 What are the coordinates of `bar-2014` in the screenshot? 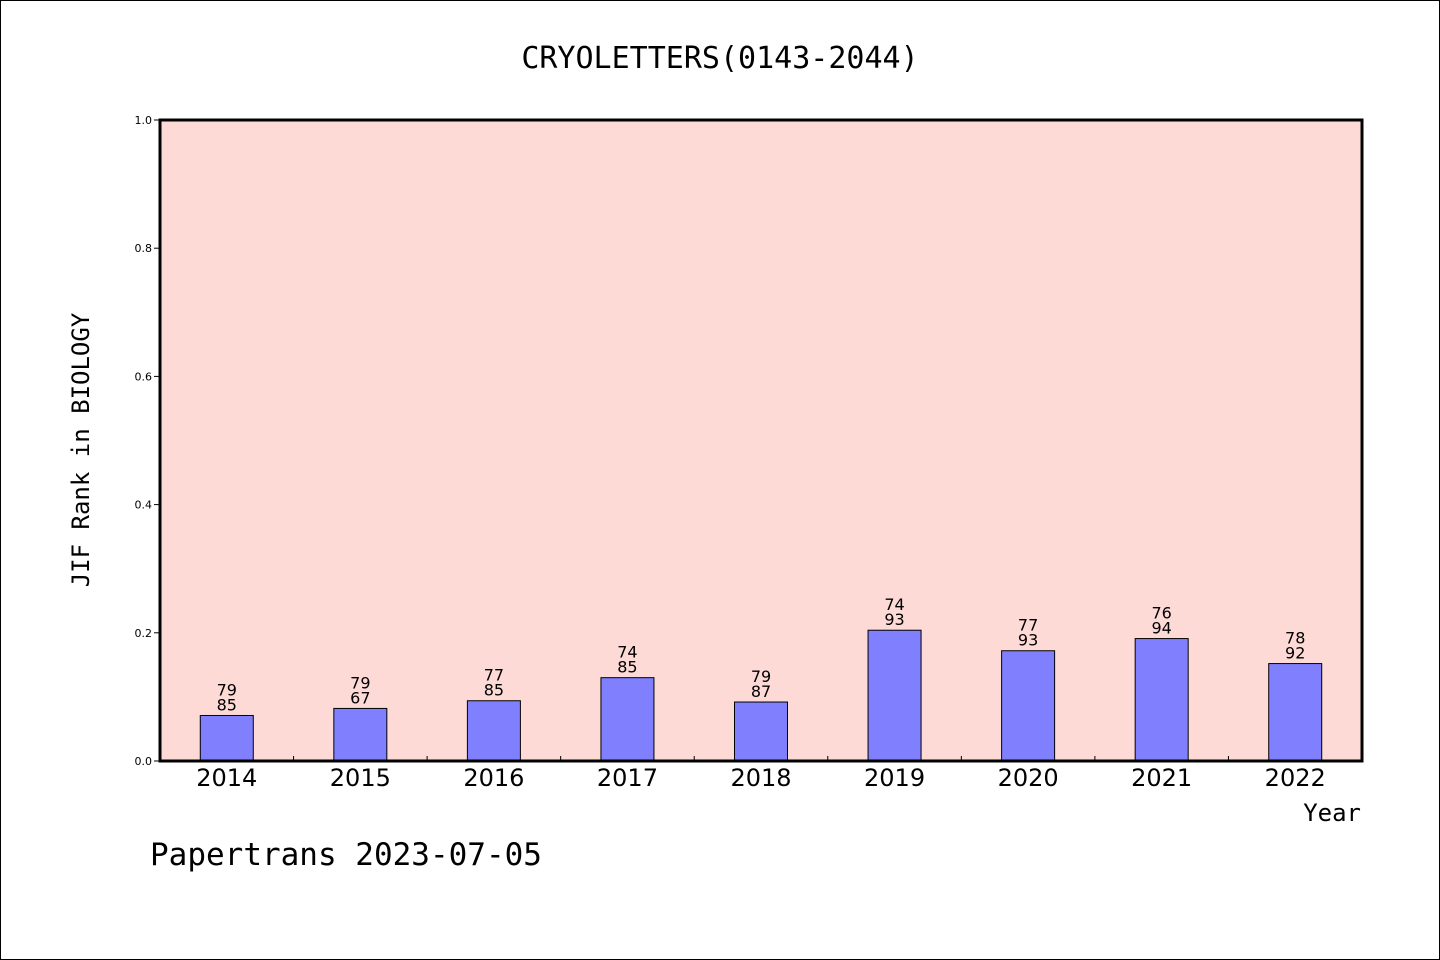 It's located at (226, 738).